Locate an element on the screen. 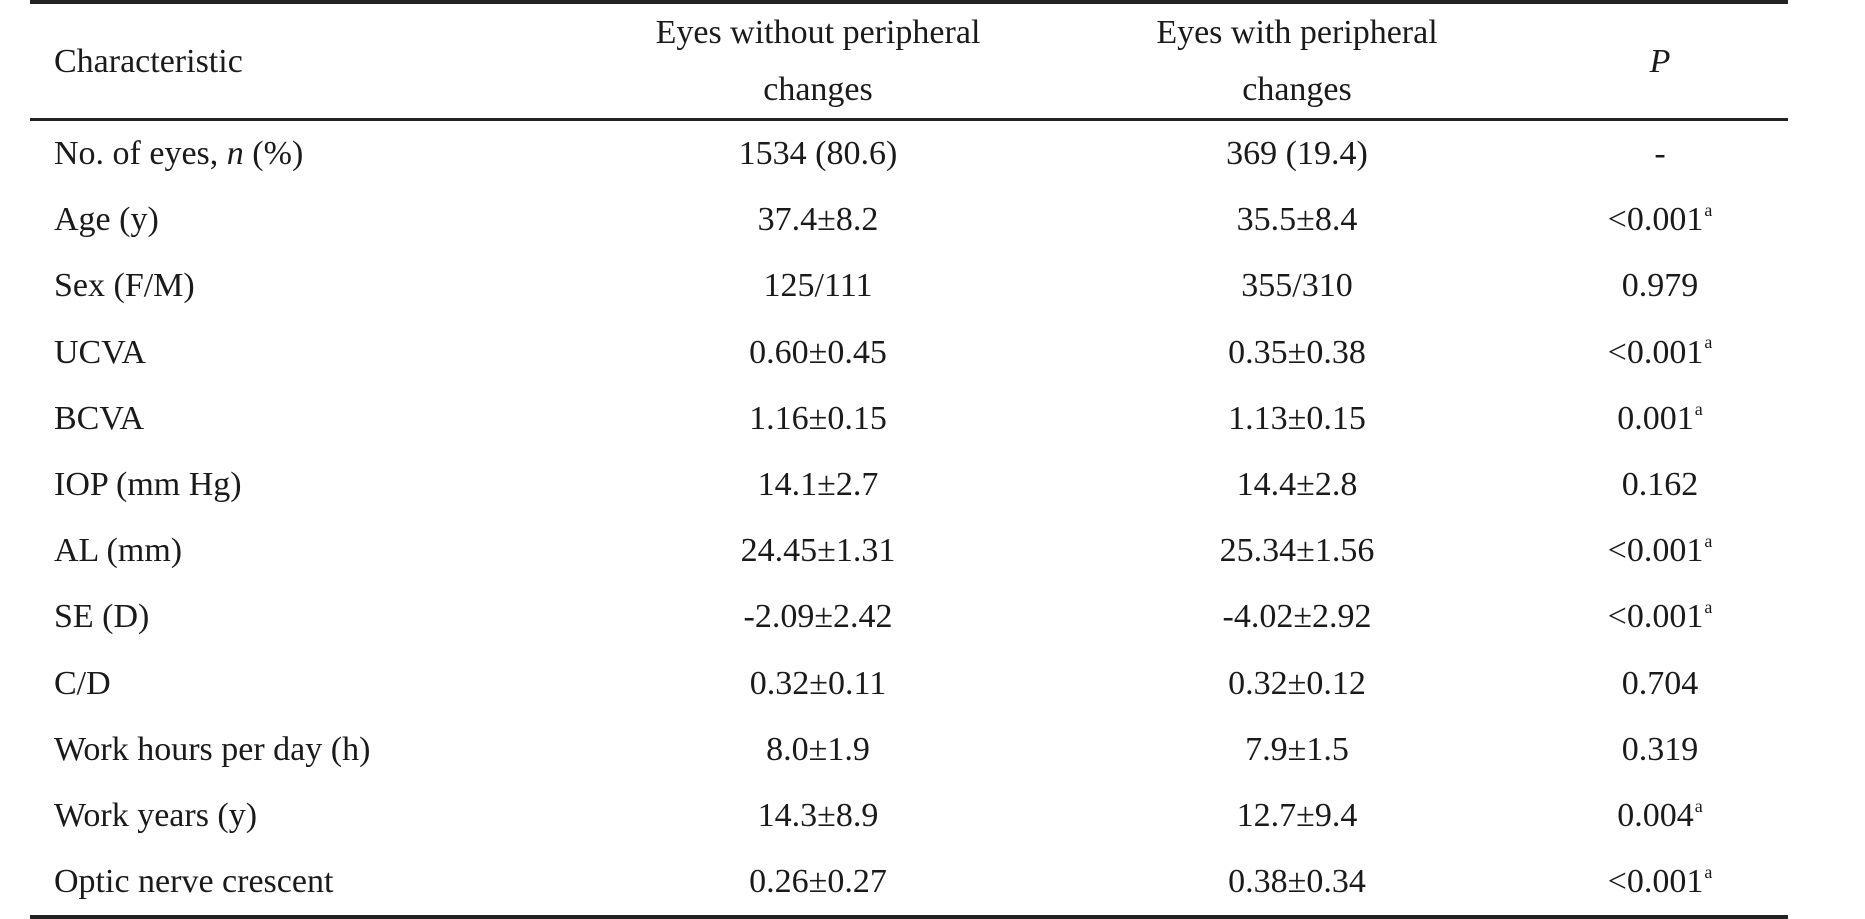  characteristic-label: C/D is located at coordinates (82, 683).